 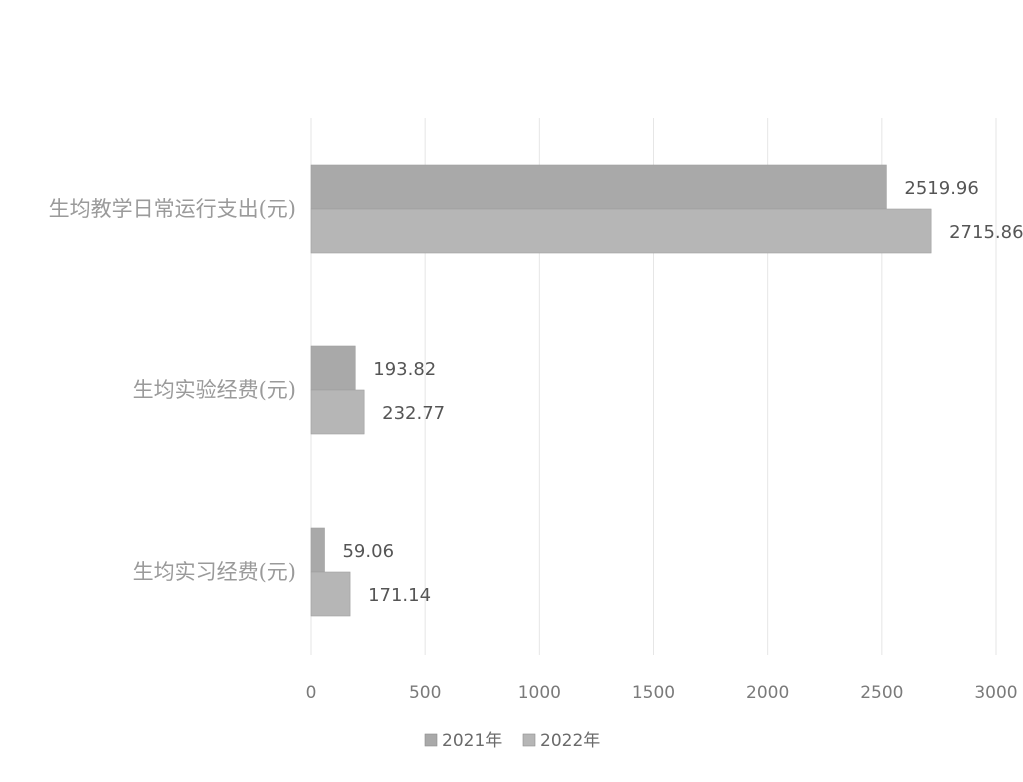 What do you see at coordinates (368, 551) in the screenshot?
I see `data-label: 59.06` at bounding box center [368, 551].